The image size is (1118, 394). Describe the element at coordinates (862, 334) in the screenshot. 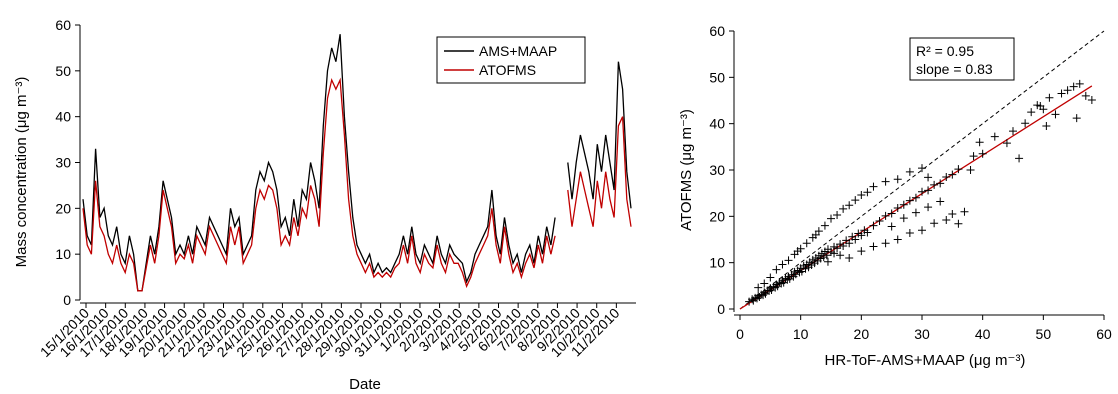

I see `right-x-tick-label: 20` at that location.